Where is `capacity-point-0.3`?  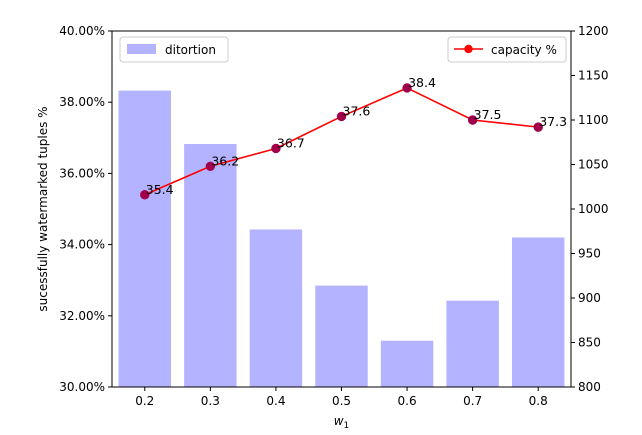 capacity-point-0.3 is located at coordinates (210, 166).